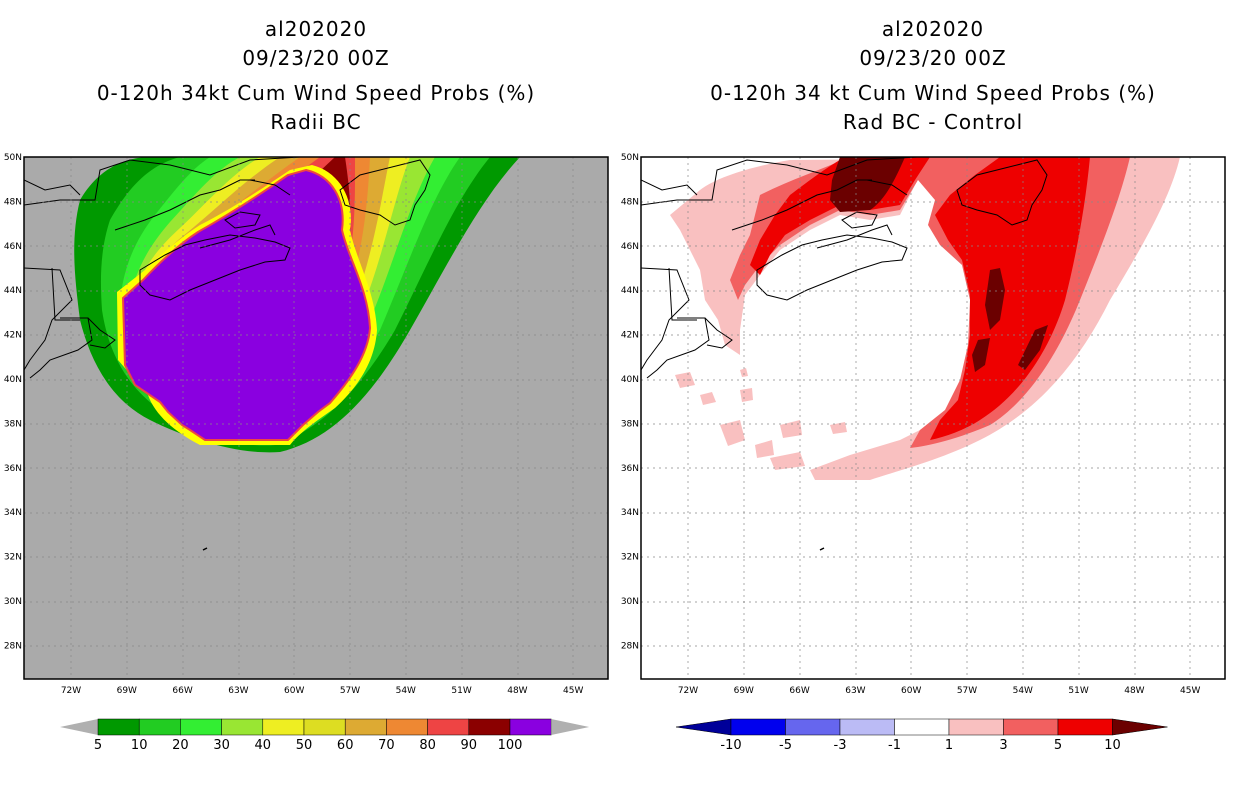 The height and width of the screenshot is (800, 1236). I want to click on colorbar-label: 50, so click(304, 745).